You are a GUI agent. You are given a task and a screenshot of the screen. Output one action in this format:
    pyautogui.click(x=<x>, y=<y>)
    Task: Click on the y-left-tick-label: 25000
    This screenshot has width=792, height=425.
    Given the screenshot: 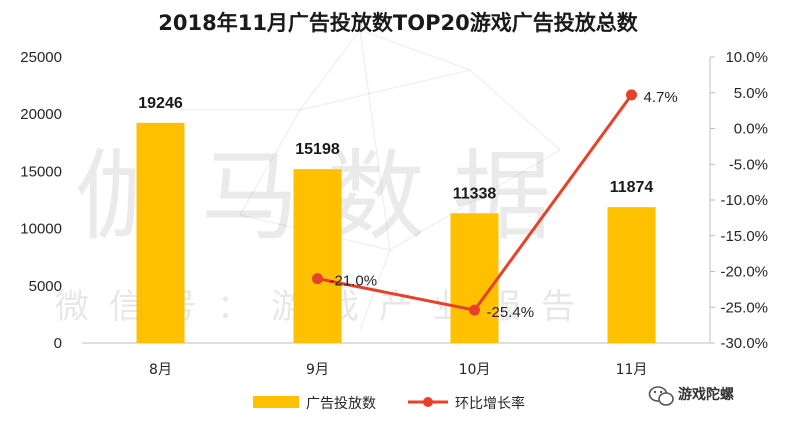 What is the action you would take?
    pyautogui.click(x=41, y=57)
    